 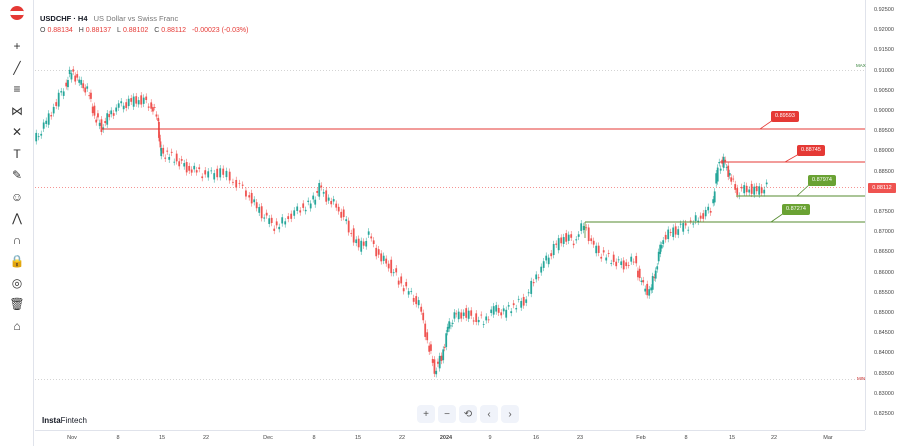 I want to click on scroll-right-button: ›, so click(x=510, y=414).